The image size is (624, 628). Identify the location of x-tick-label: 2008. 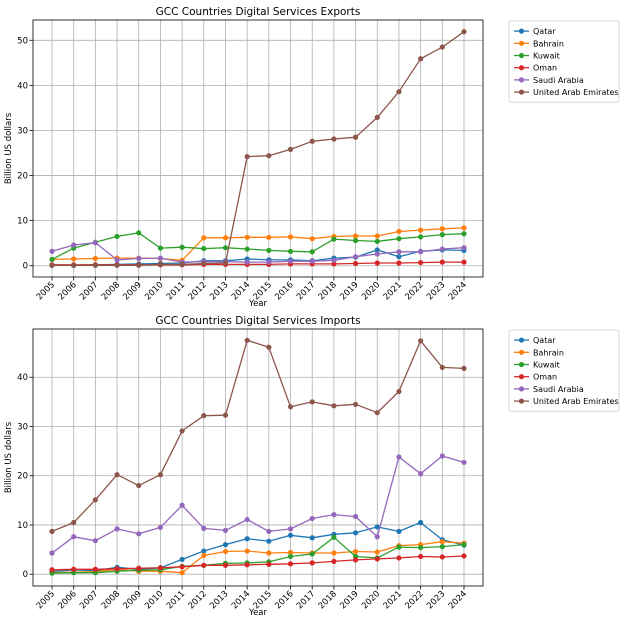
(111, 291).